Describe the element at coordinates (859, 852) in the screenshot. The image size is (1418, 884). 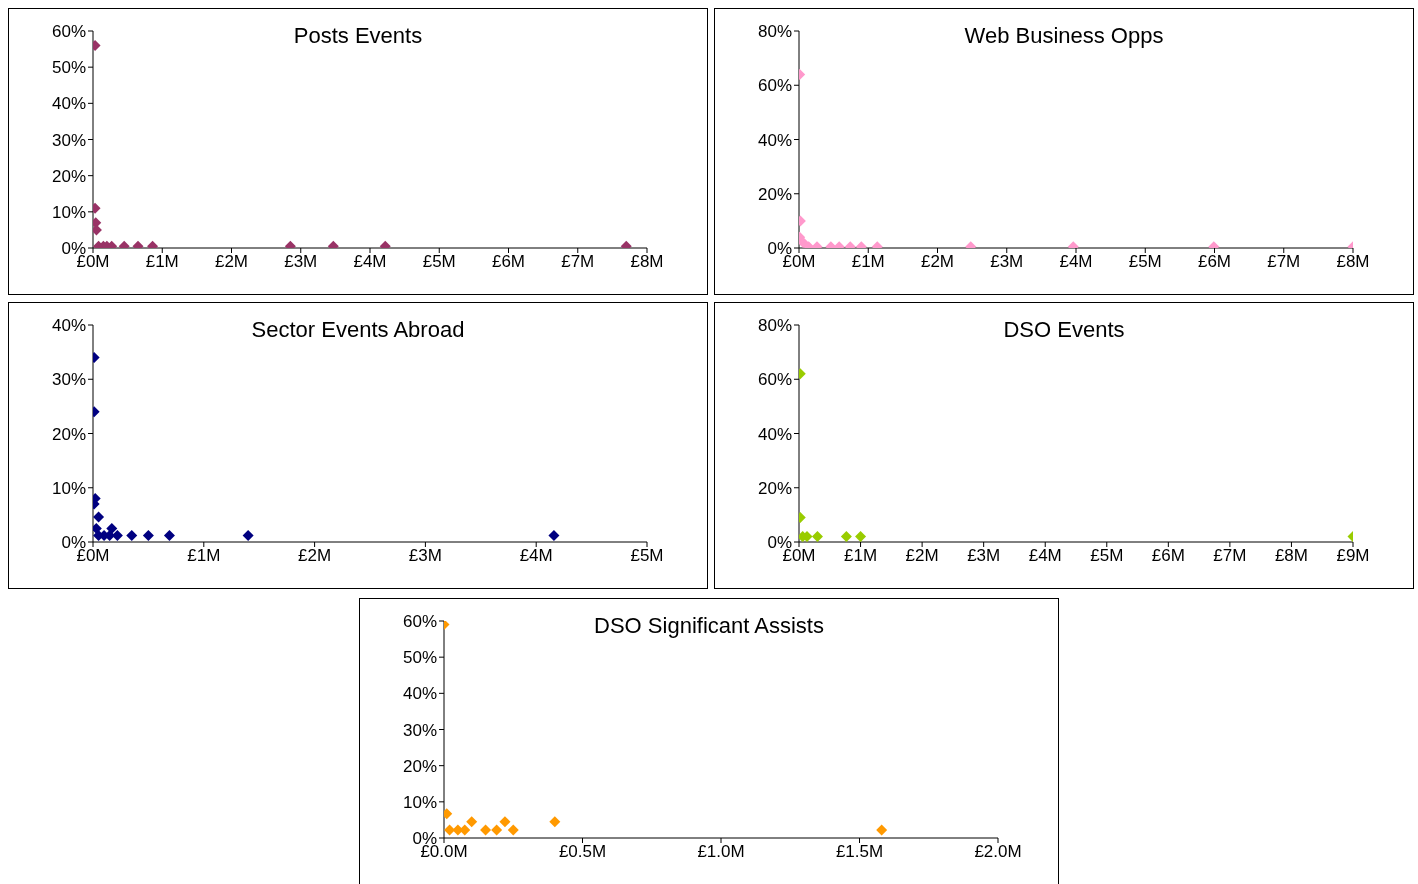
I see `x-tick-label: £1.5M` at that location.